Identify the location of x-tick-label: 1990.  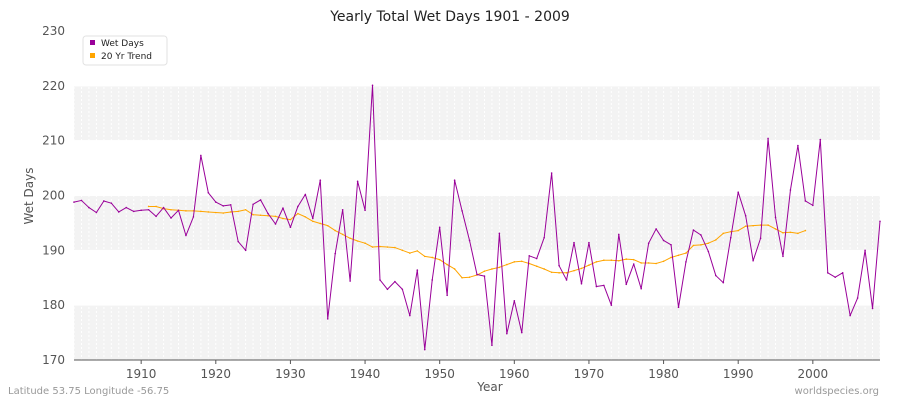
(738, 374).